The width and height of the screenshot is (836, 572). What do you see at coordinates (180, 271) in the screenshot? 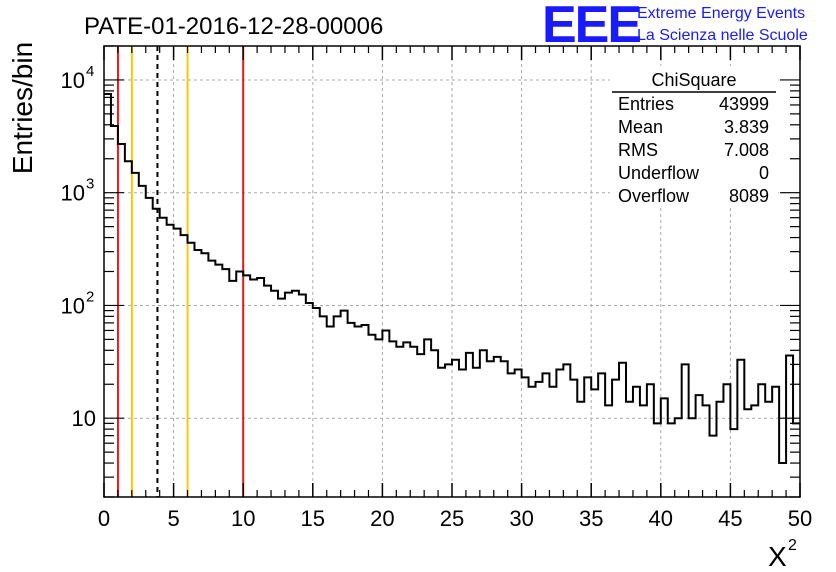
I see `marker-lines` at bounding box center [180, 271].